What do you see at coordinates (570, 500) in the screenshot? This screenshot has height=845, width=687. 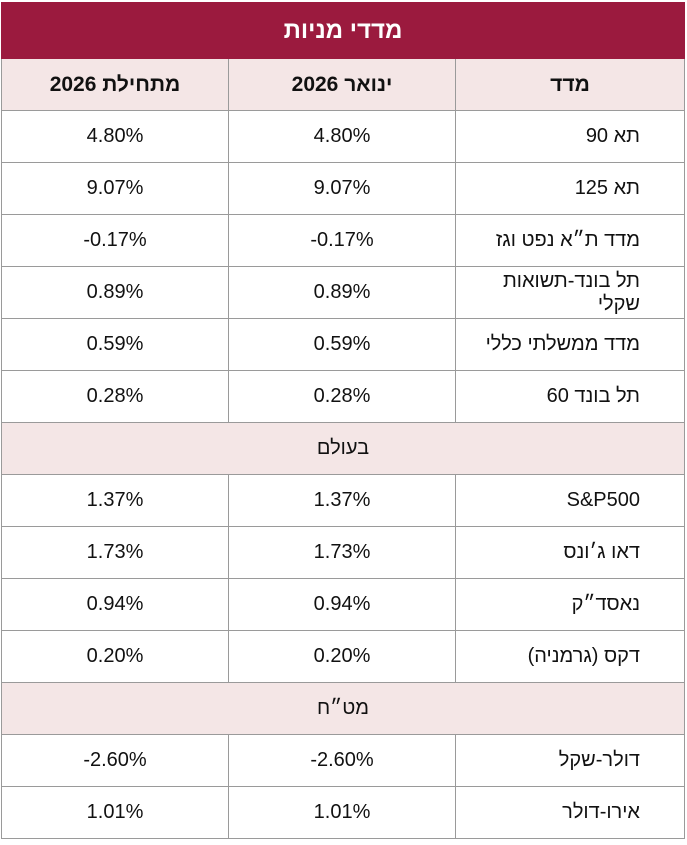 I see `index-name: S&P500` at bounding box center [570, 500].